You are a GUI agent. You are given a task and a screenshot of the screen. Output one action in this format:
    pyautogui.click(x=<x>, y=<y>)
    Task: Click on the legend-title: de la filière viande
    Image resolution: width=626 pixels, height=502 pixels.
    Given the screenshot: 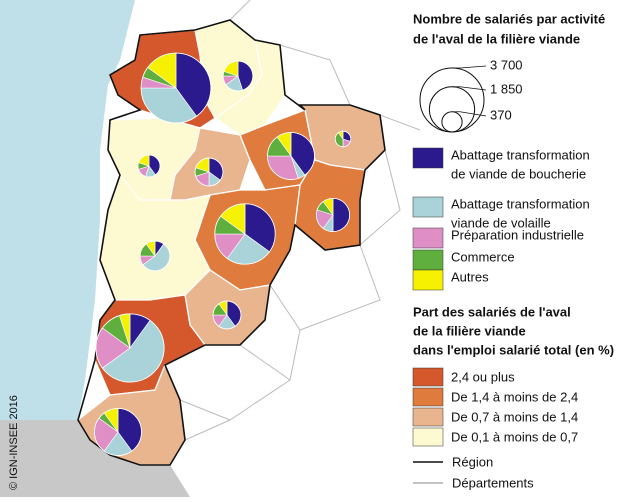 What is the action you would take?
    pyautogui.click(x=469, y=330)
    